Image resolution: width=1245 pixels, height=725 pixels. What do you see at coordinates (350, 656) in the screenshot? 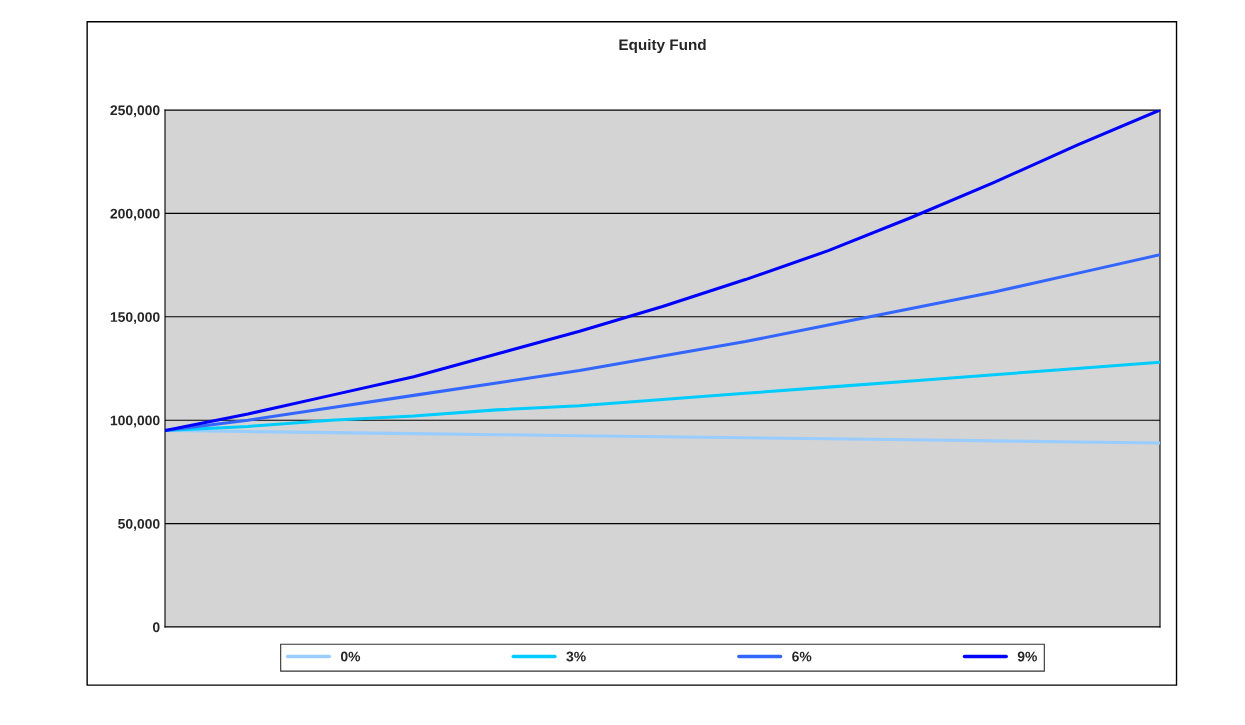
I see `legend-label: 0%` at bounding box center [350, 656].